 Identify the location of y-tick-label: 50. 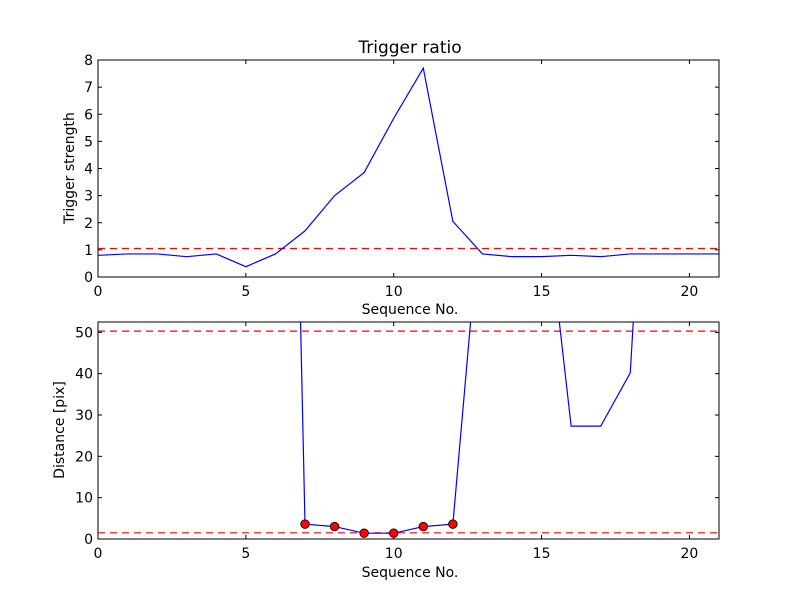
(84, 333).